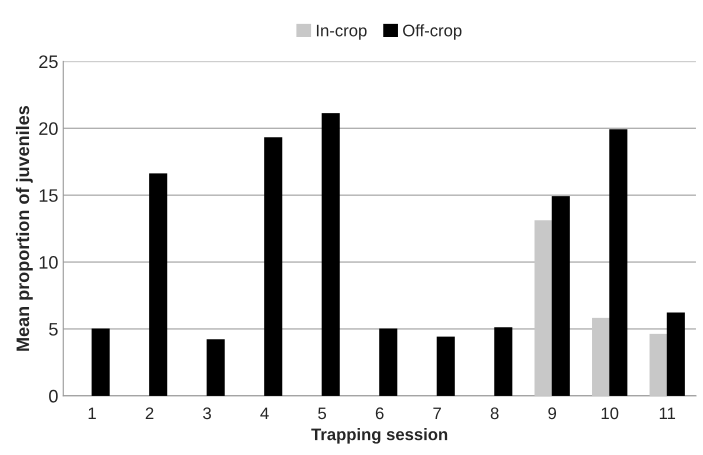 The image size is (703, 455). What do you see at coordinates (92, 414) in the screenshot?
I see `x-tick-label: 1` at bounding box center [92, 414].